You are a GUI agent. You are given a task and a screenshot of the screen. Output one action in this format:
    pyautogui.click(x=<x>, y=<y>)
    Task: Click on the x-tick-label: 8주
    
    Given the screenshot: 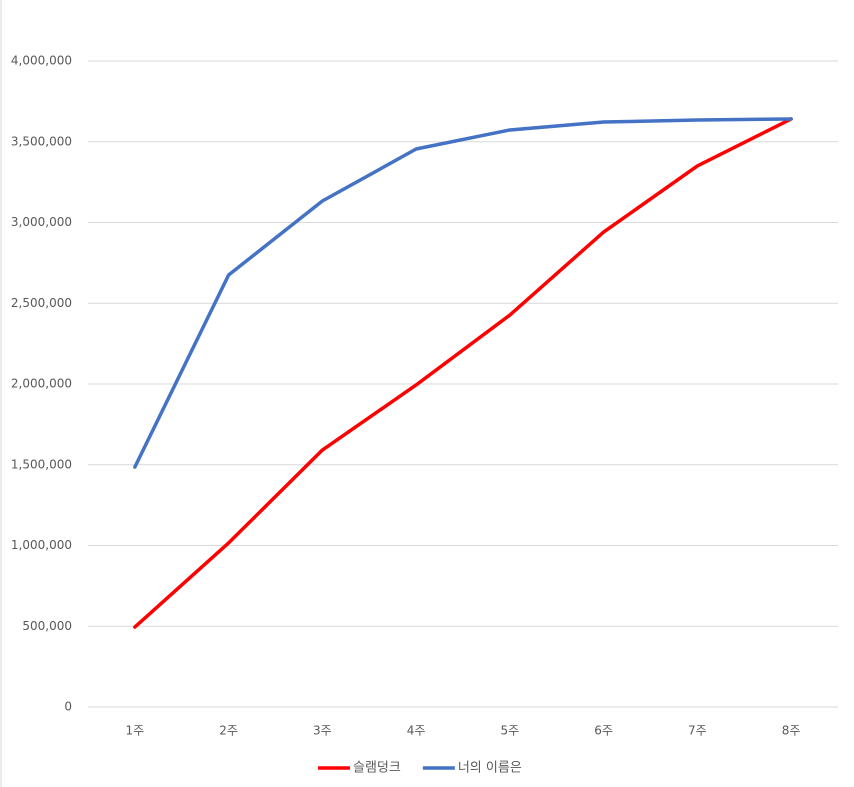 What is the action you would take?
    pyautogui.click(x=791, y=731)
    